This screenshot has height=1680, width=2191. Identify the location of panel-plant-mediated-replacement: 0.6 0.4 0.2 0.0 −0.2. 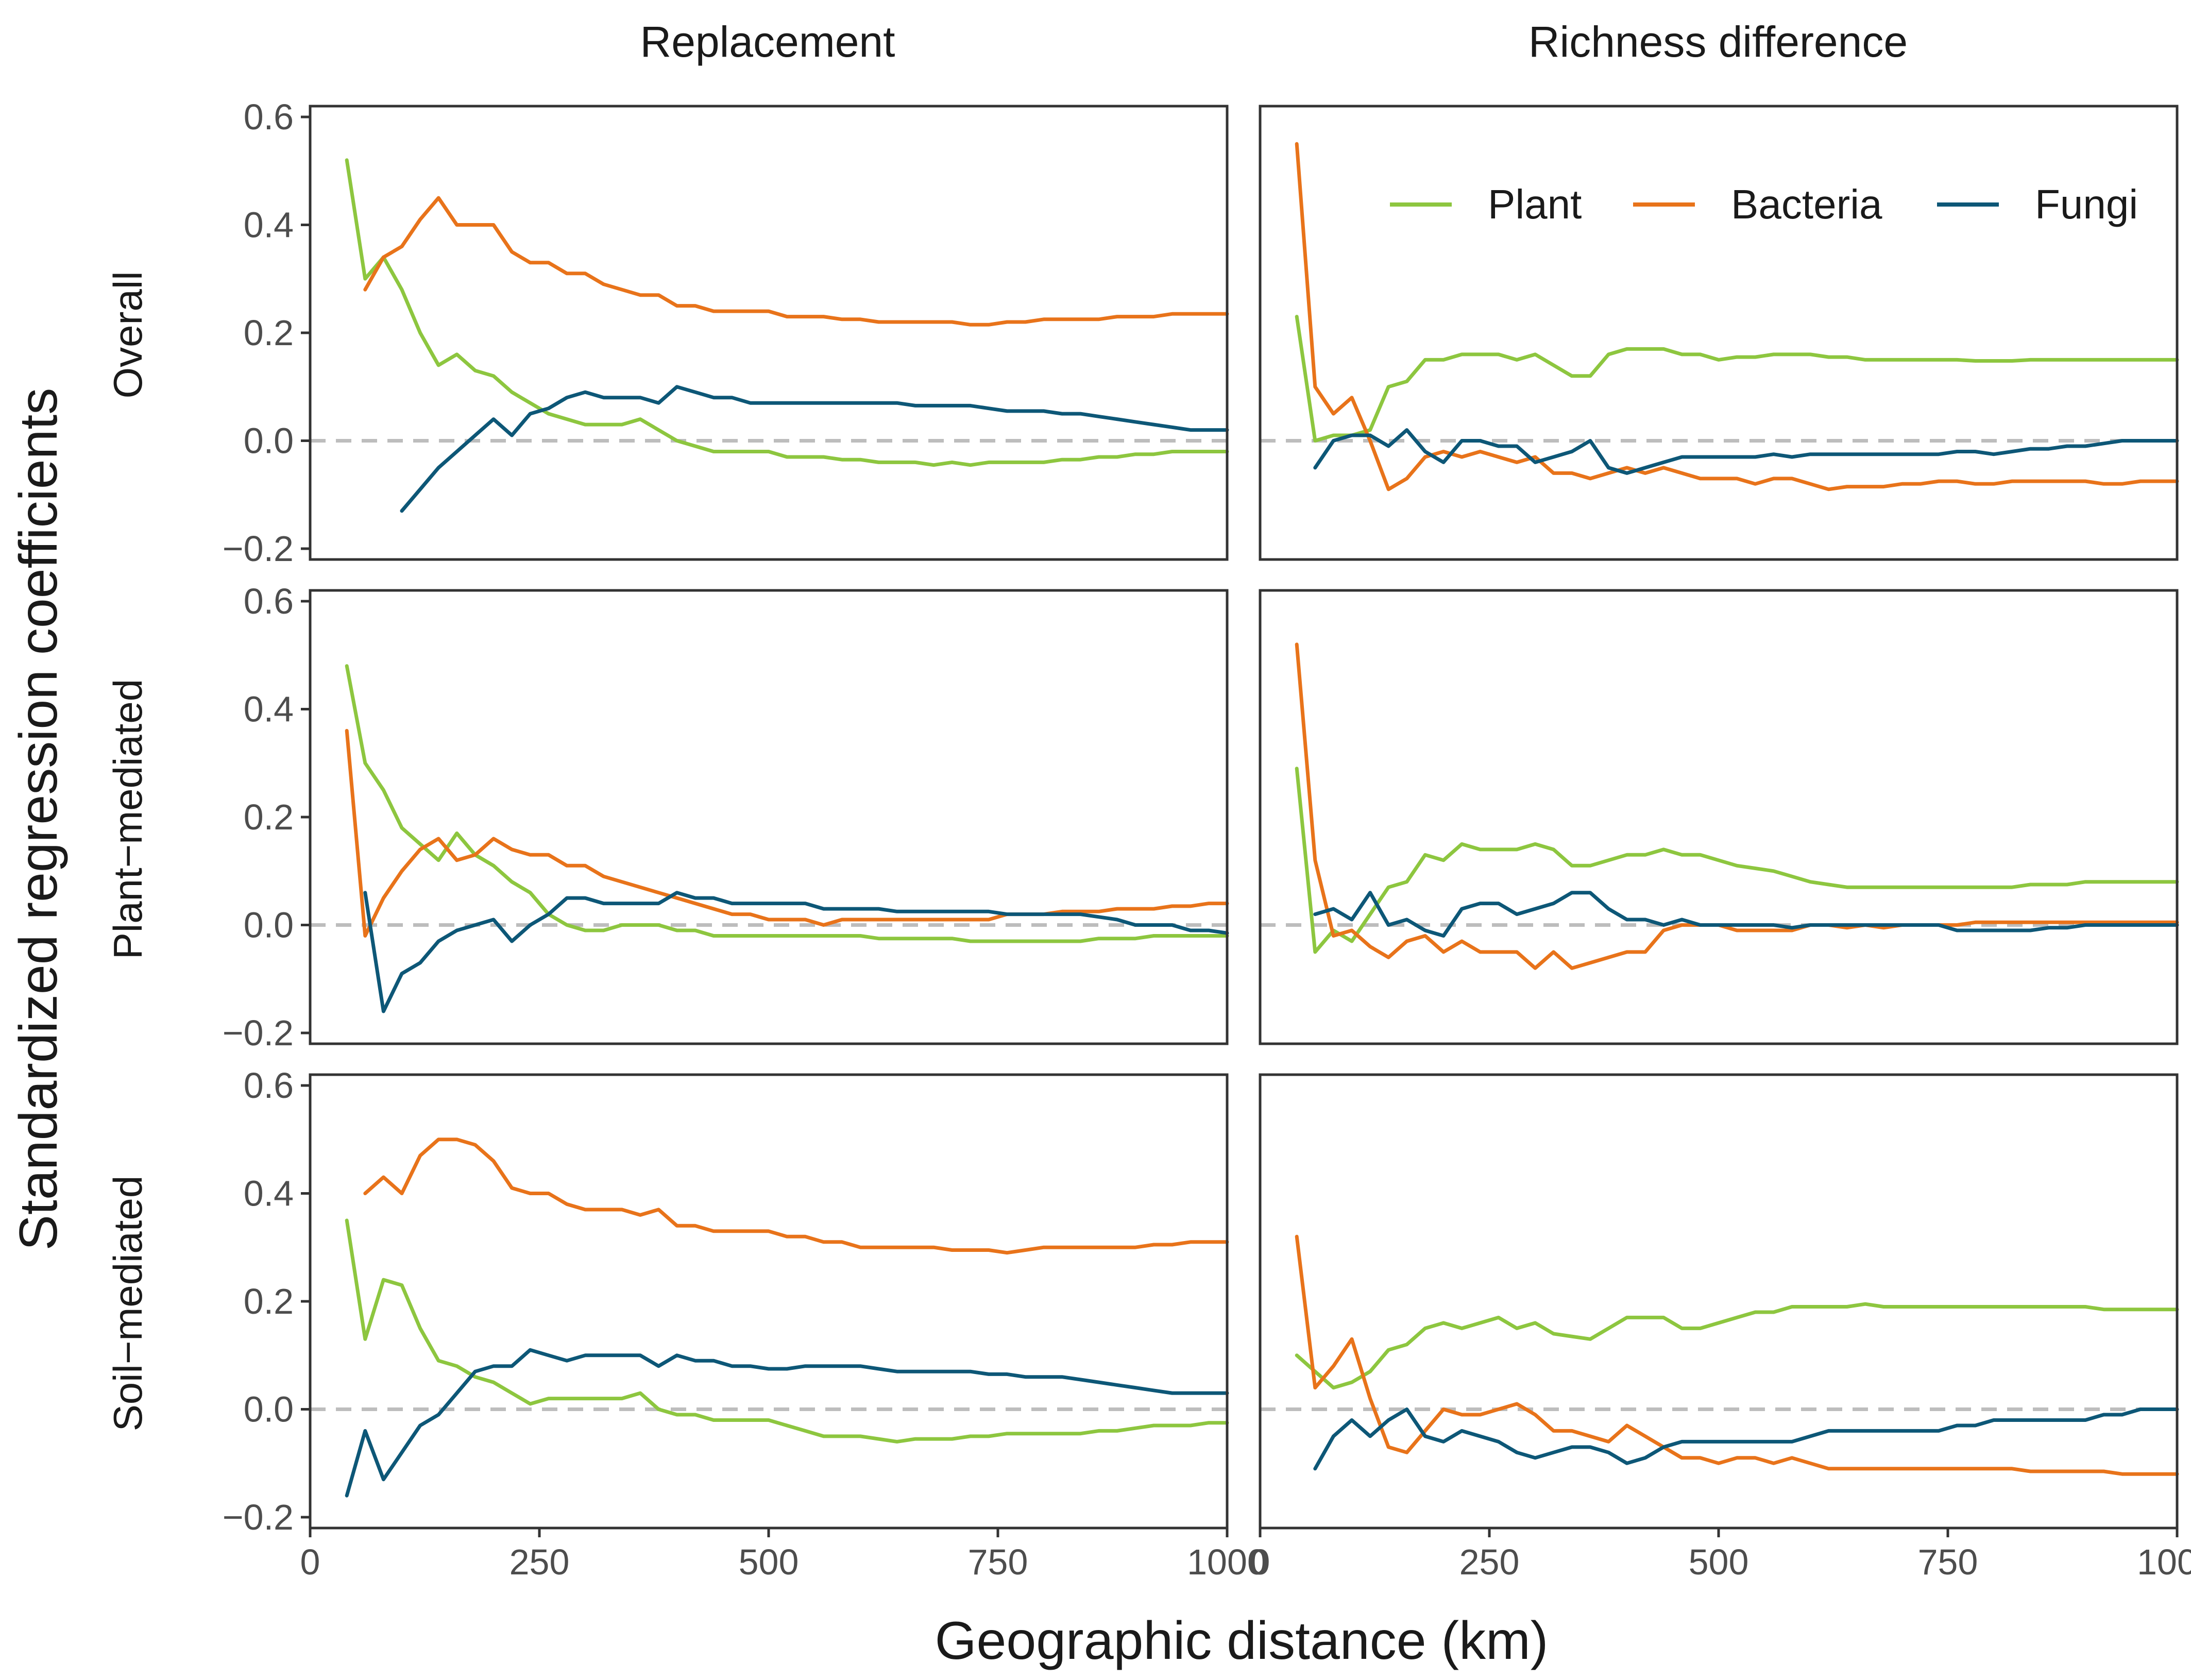
(726, 817).